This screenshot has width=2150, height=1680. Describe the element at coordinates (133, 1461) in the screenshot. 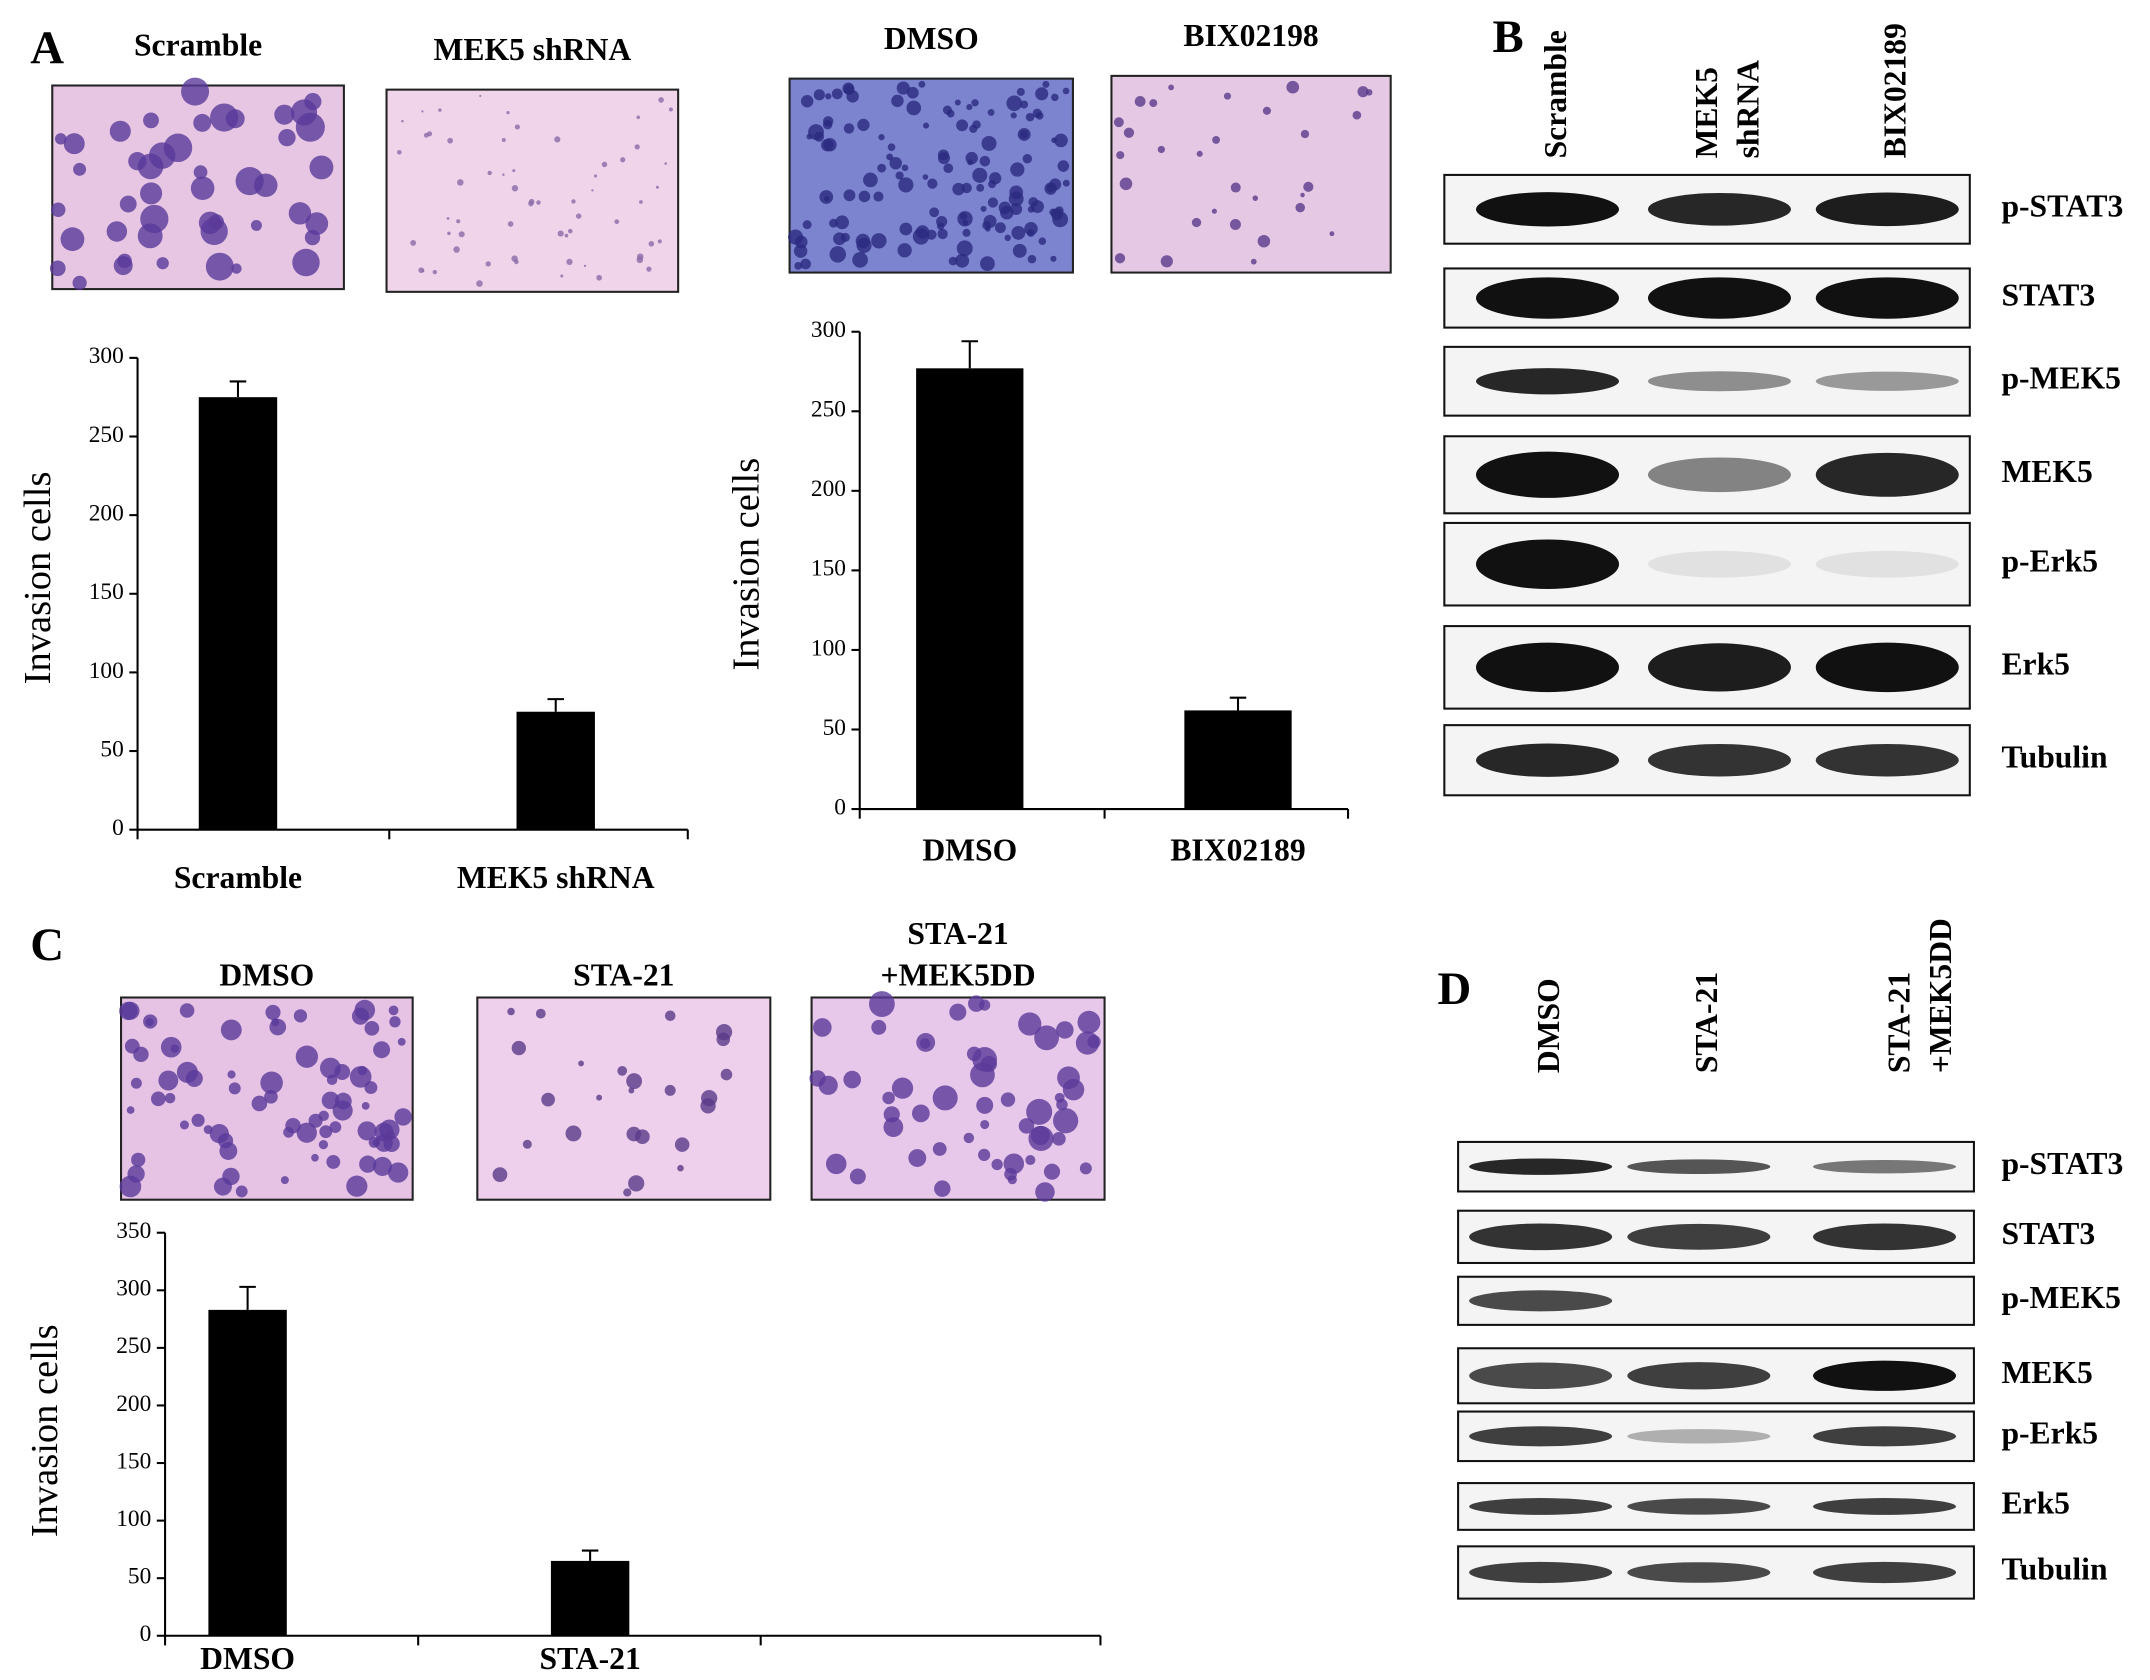

I see `y-tick-label: 150` at that location.